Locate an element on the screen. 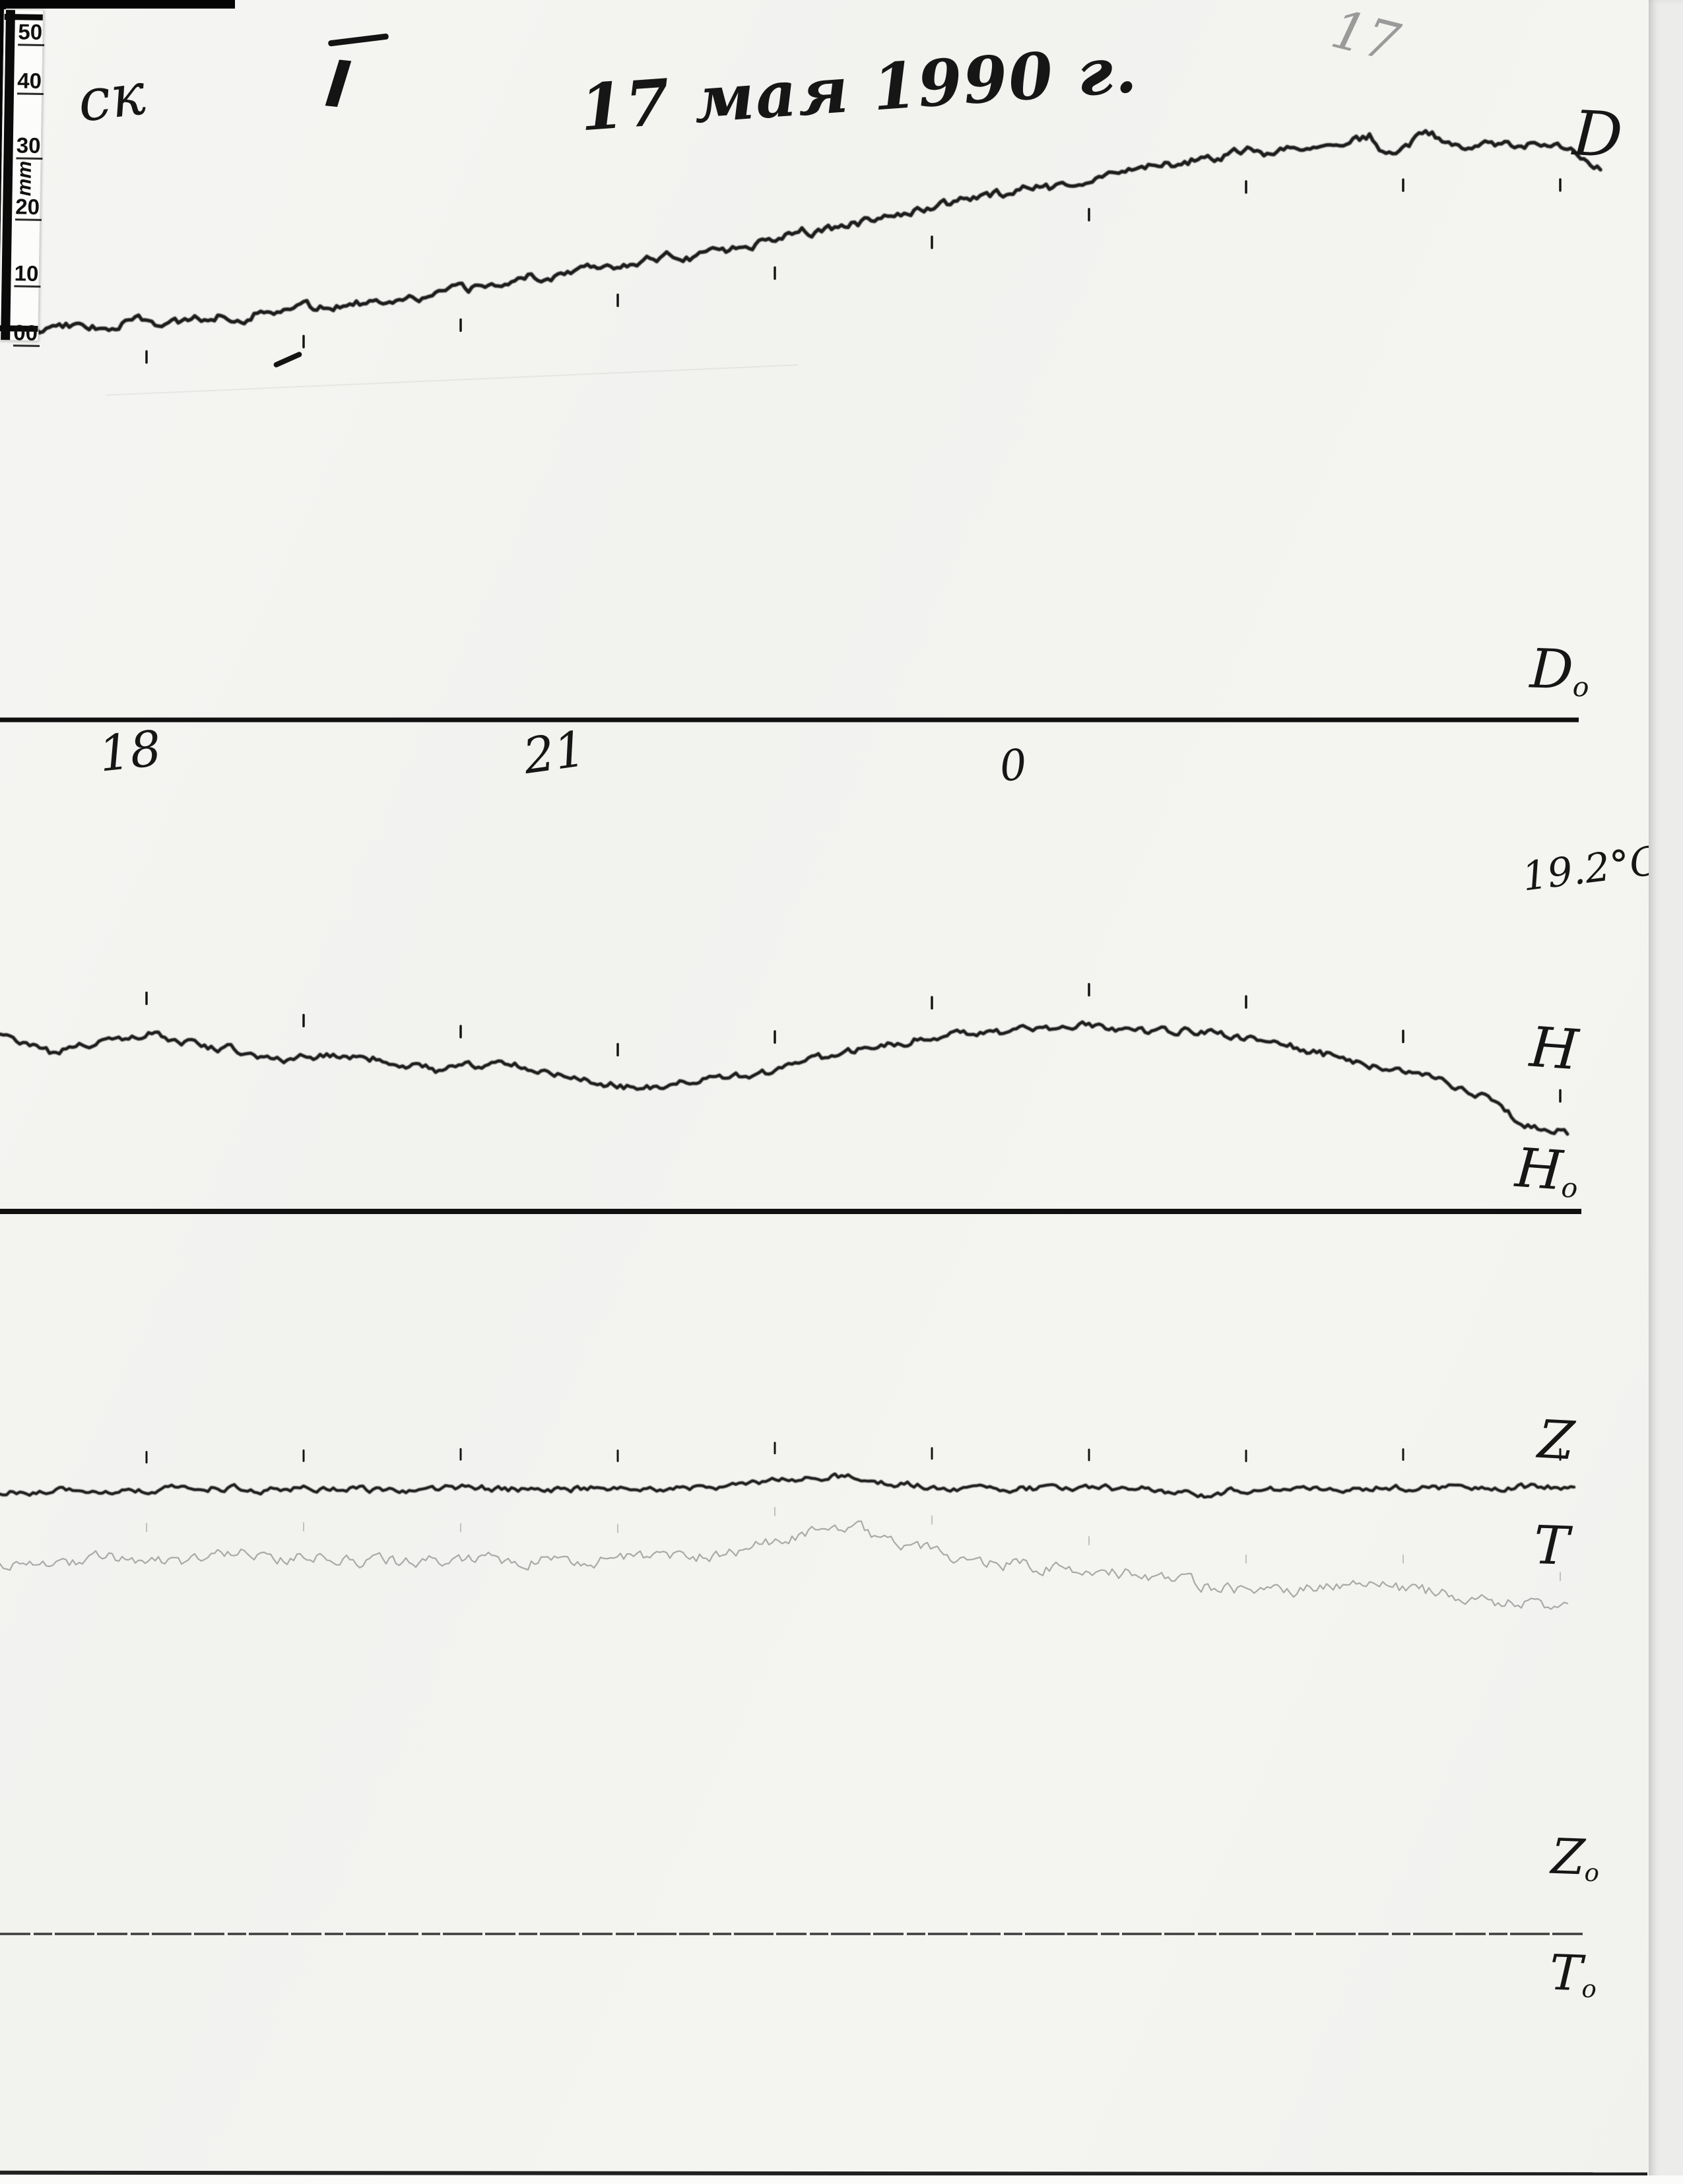 The height and width of the screenshot is (2184, 1683). trace-T is located at coordinates (784, 1565).